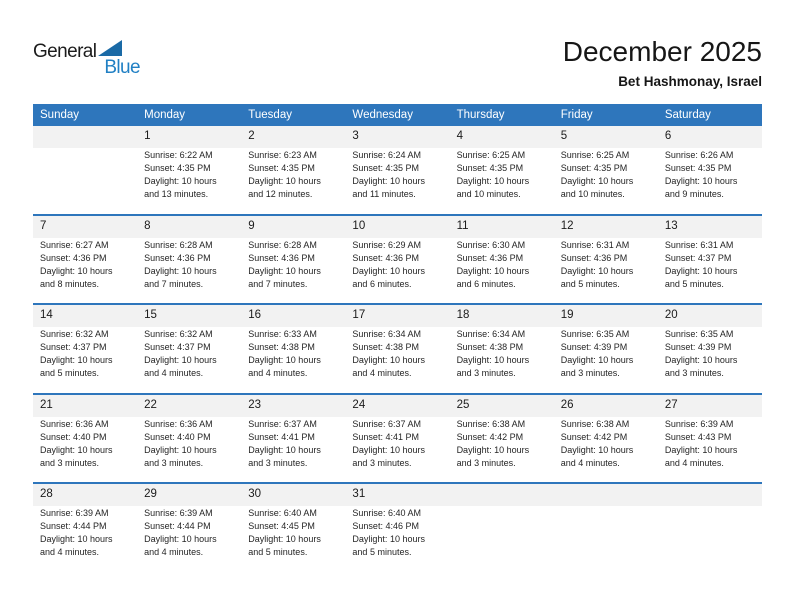  Describe the element at coordinates (70, 283) in the screenshot. I see `day-detail-line: and 8 minutes.` at that location.